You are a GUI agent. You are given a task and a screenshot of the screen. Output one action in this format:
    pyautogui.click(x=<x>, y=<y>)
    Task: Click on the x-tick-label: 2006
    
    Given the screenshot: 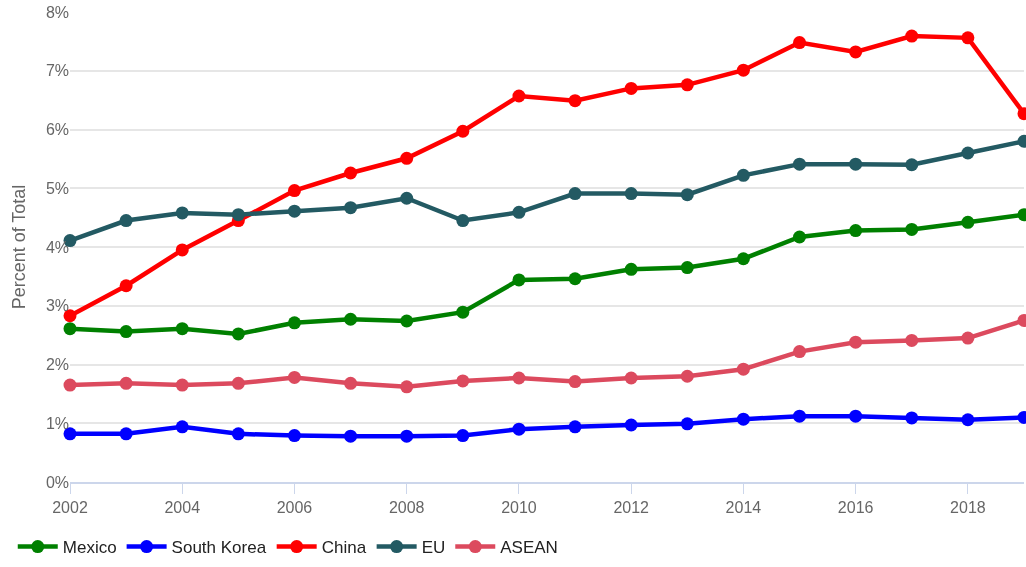 What is the action you would take?
    pyautogui.click(x=294, y=507)
    